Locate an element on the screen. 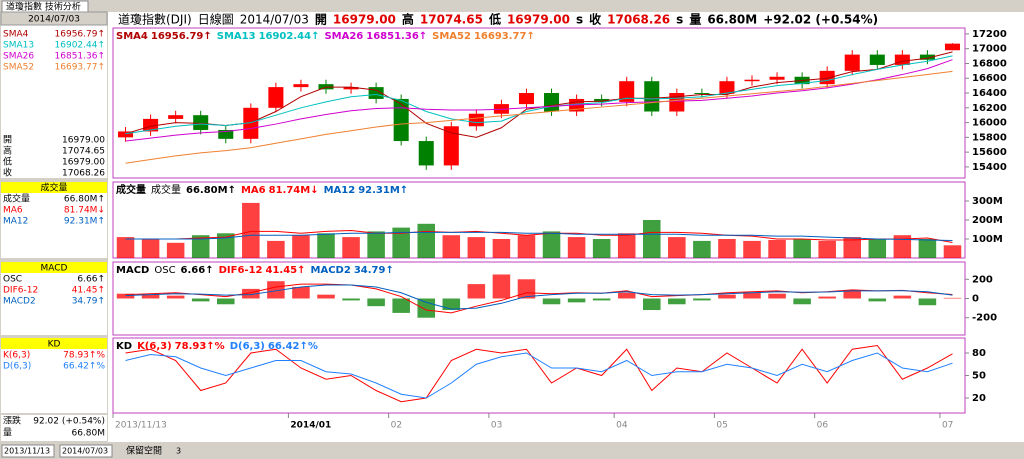 The image size is (1024, 459). sidebar-label: SMA4 is located at coordinates (16, 35).